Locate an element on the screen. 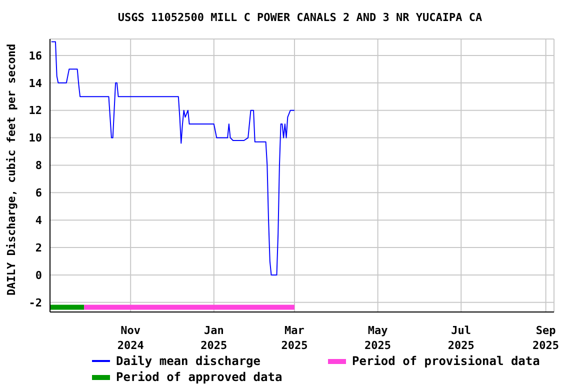 The width and height of the screenshot is (576, 384). y-tick-label: -2 is located at coordinates (35, 303).